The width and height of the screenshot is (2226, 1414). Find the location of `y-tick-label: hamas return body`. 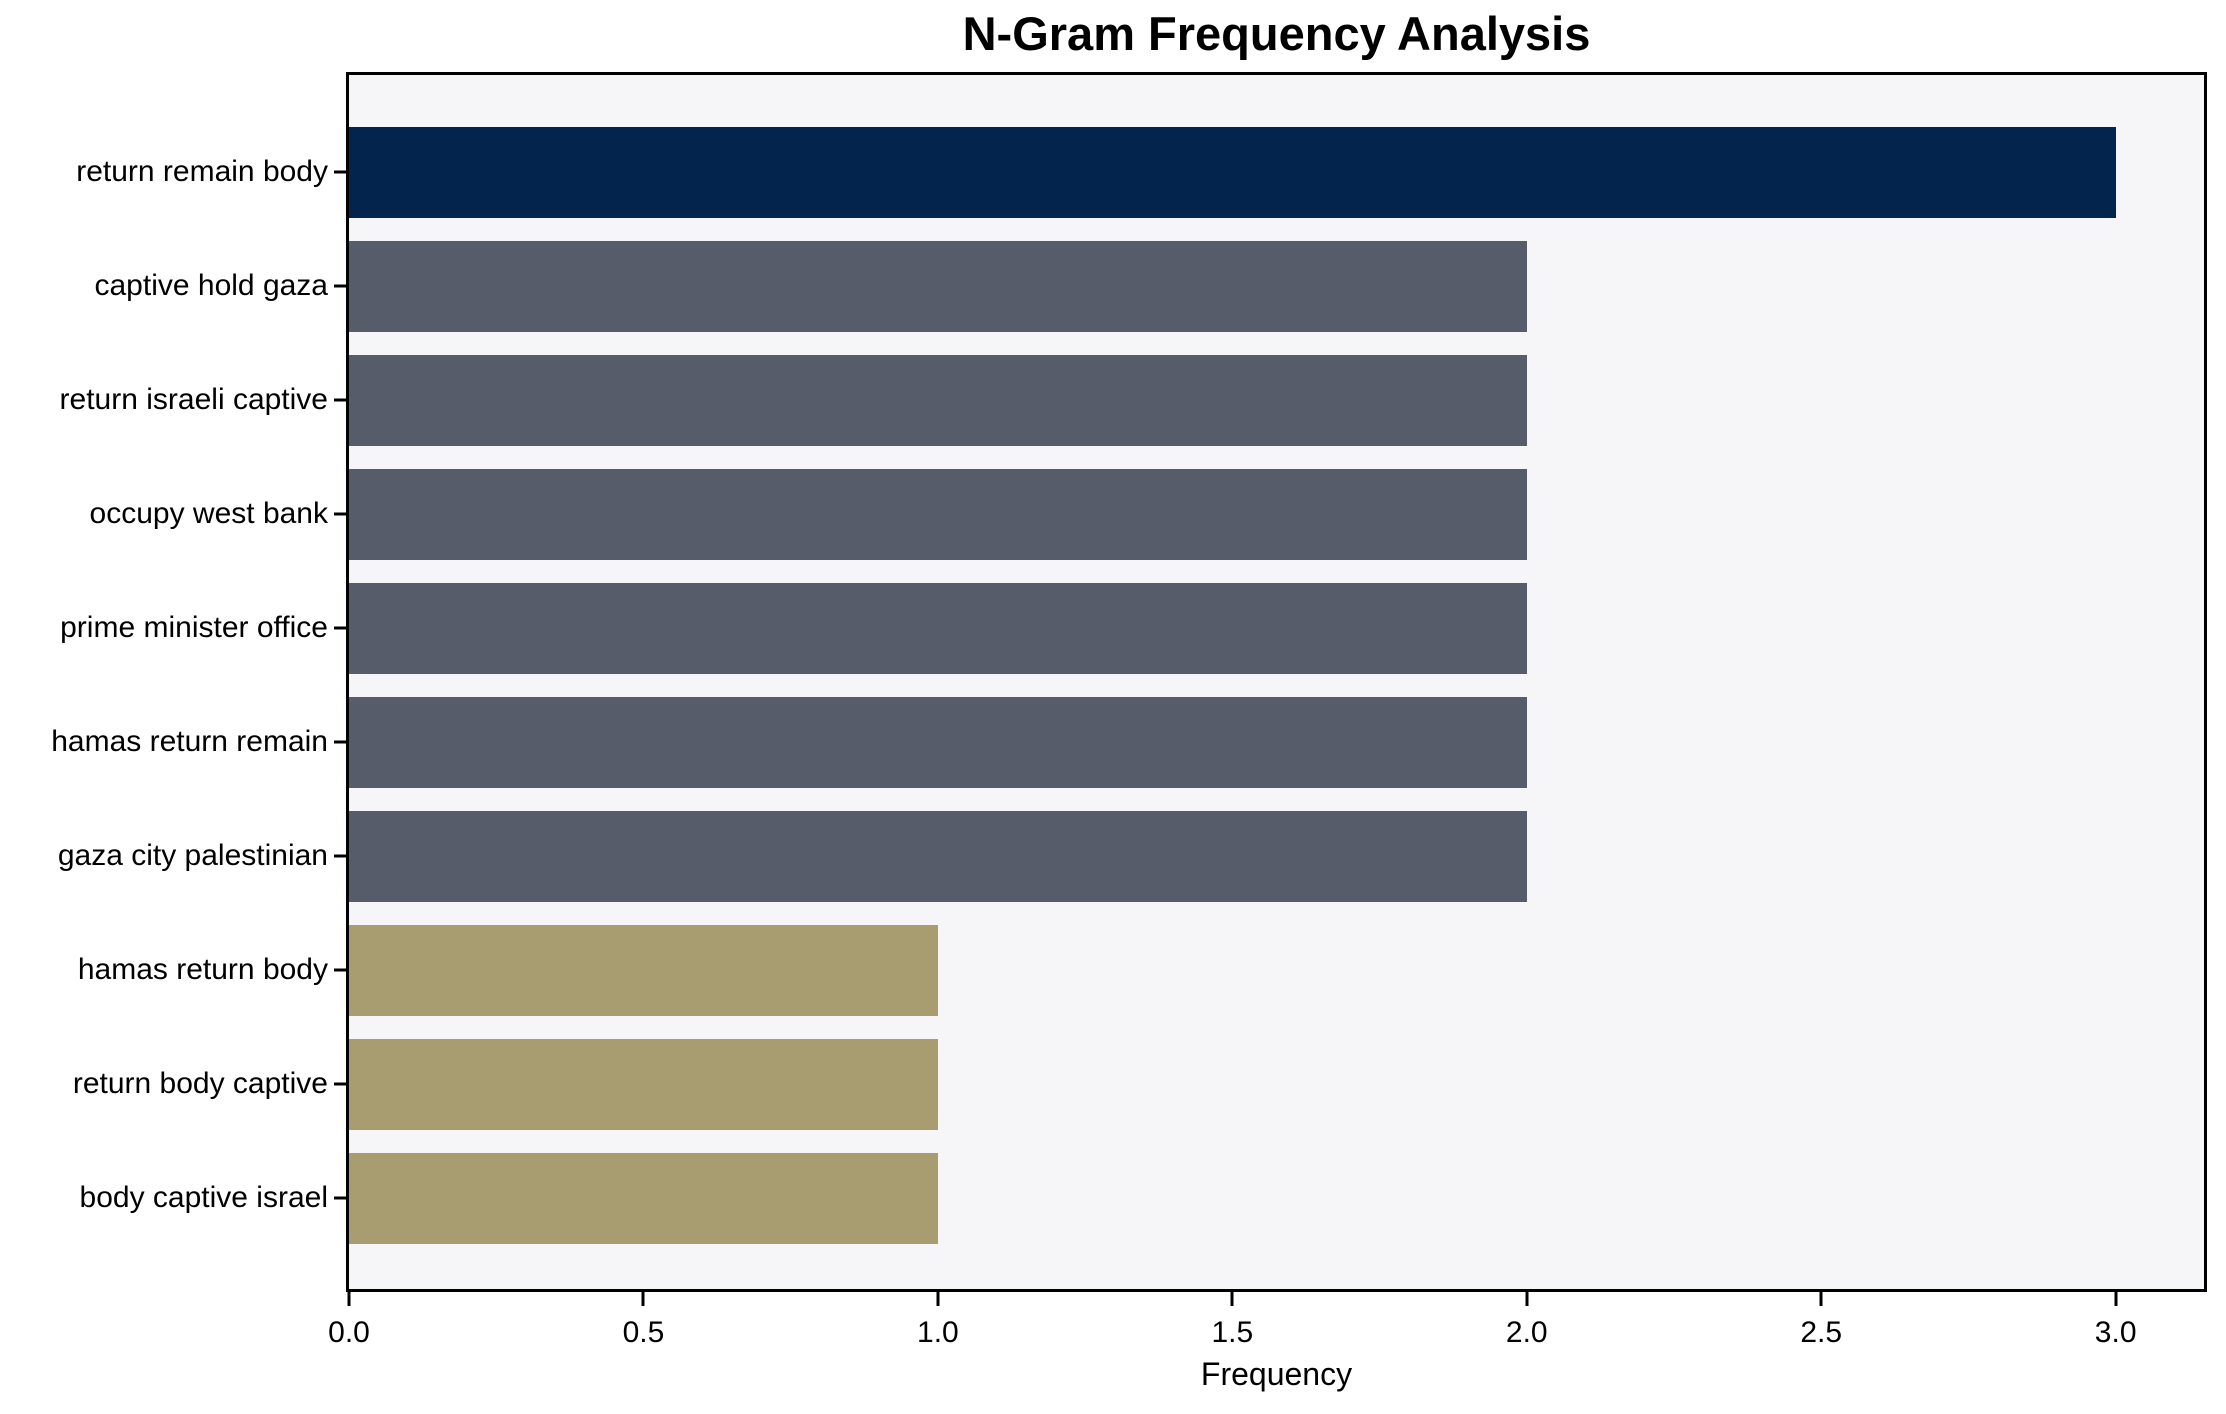

y-tick-label: hamas return body is located at coordinates (202, 969).